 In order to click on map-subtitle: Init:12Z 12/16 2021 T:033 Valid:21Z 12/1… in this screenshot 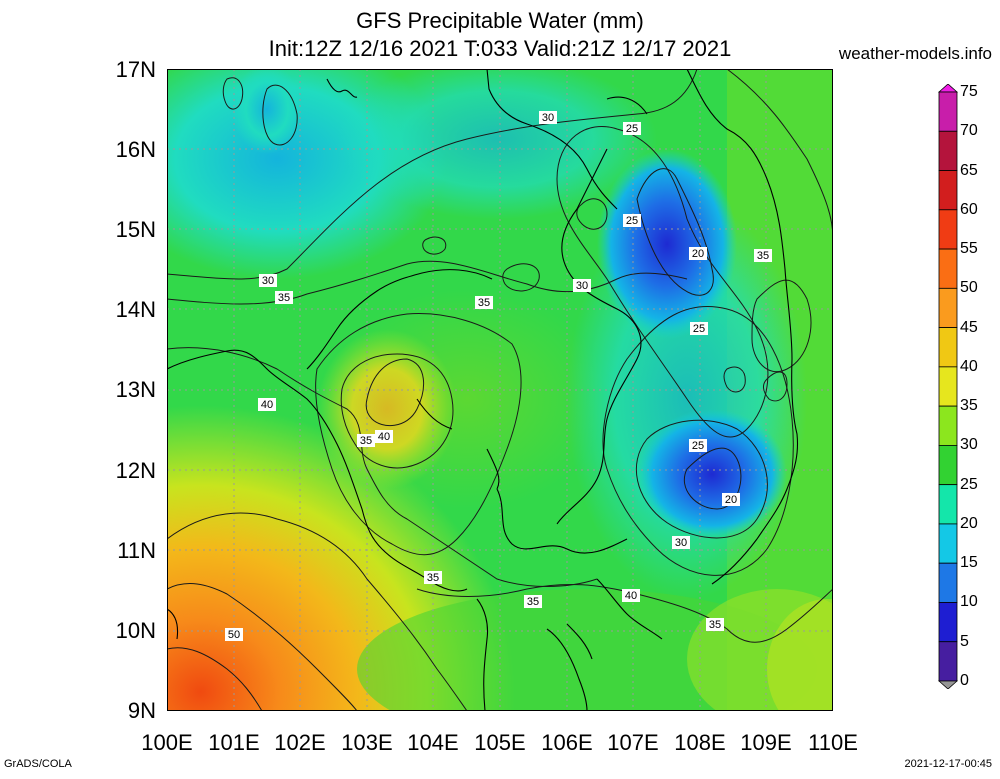, I will do `click(500, 48)`.